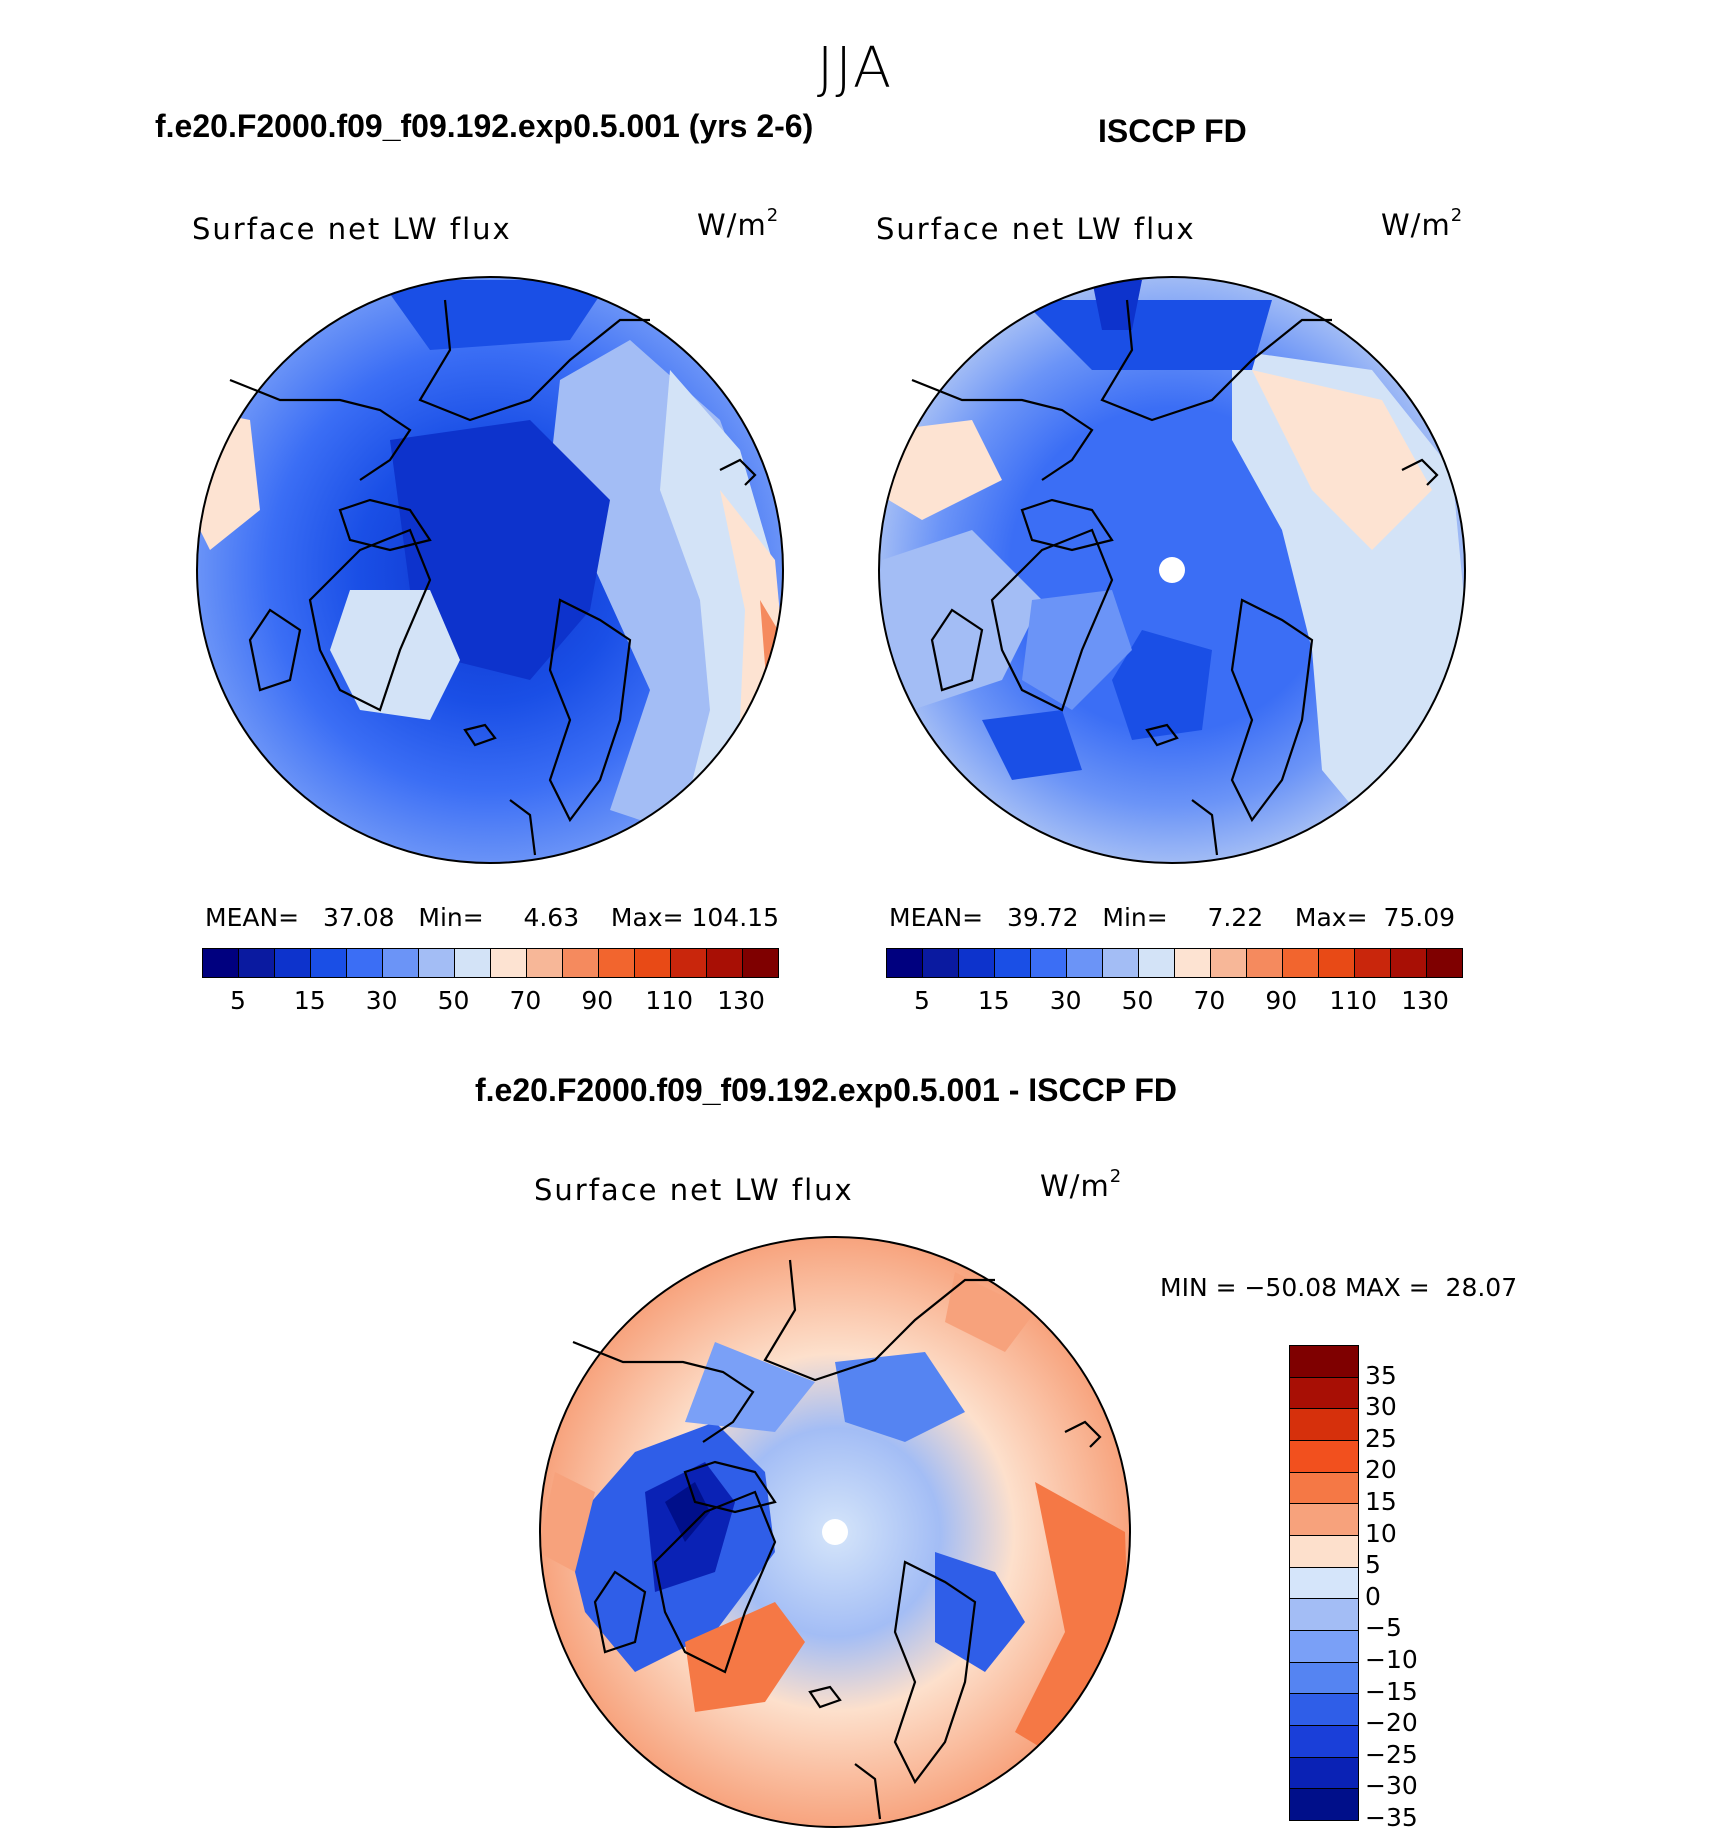 The image size is (1710, 1840). What do you see at coordinates (1383, 1628) in the screenshot?
I see `colorbar-tick-label: −5` at bounding box center [1383, 1628].